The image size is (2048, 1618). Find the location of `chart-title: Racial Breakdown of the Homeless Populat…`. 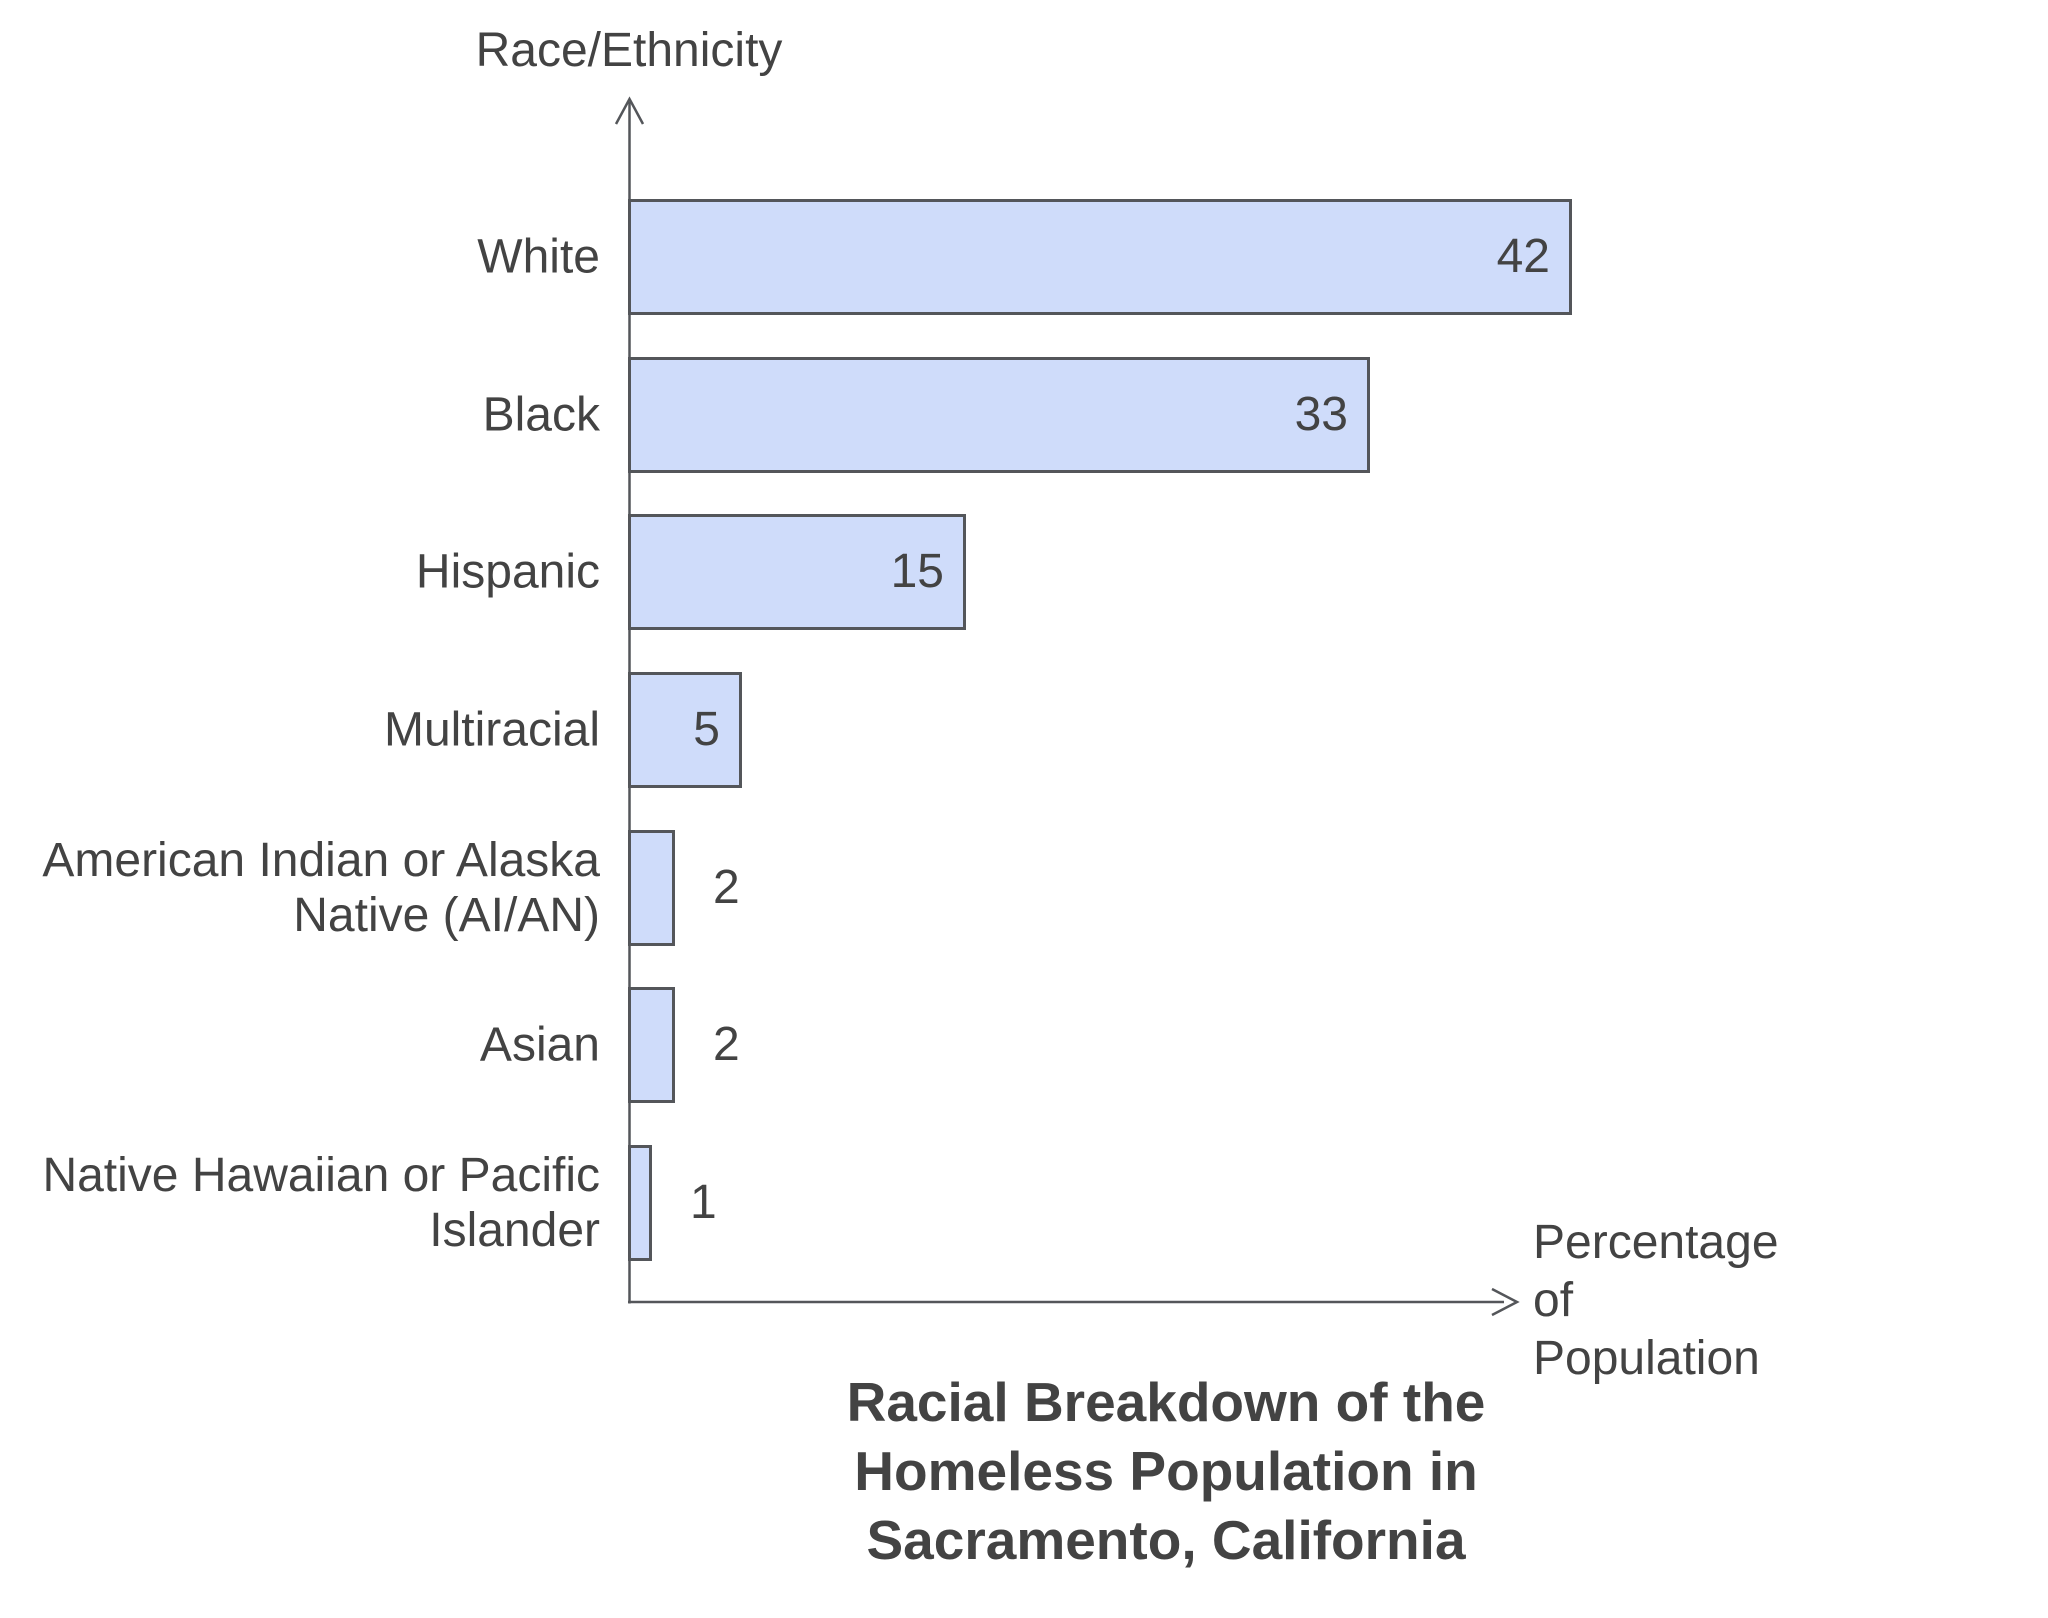

chart-title: Racial Breakdown of the Homeless Populat… is located at coordinates (1166, 1471).